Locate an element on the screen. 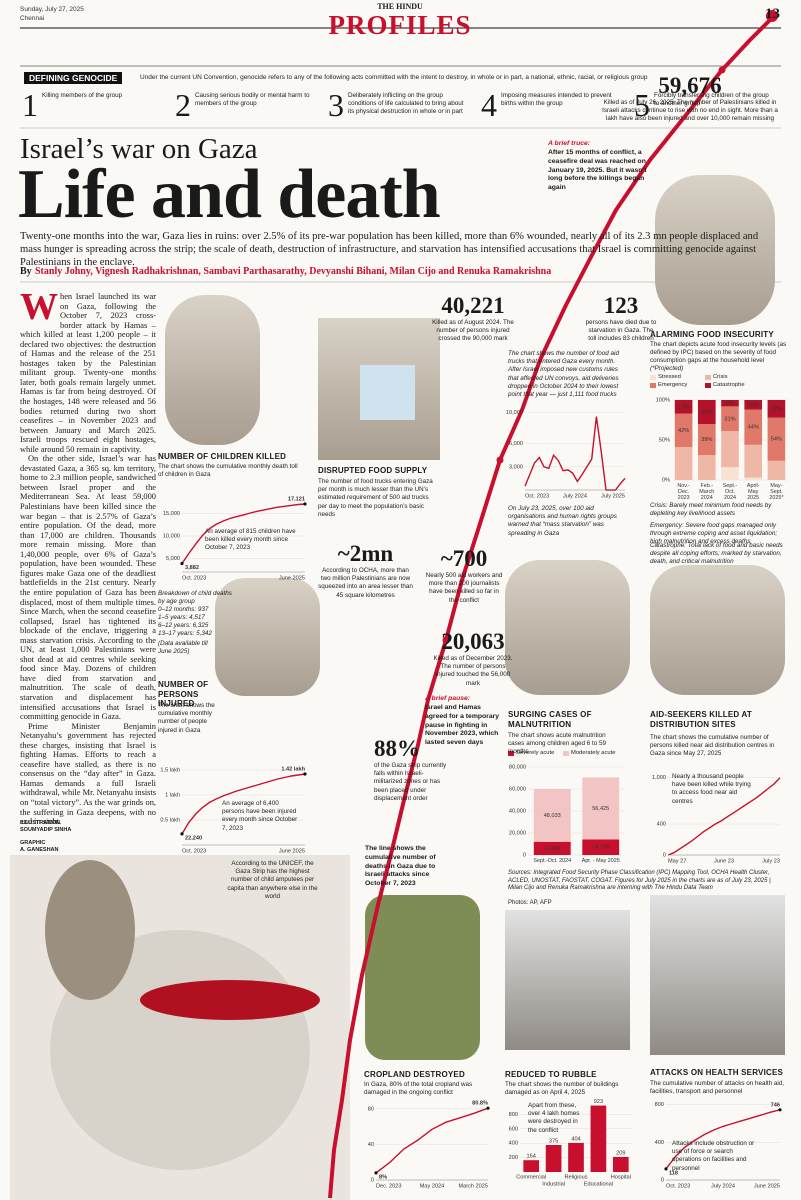  chart-title: ATTACKS ON HEALTH SERVICES is located at coordinates (717, 1072).